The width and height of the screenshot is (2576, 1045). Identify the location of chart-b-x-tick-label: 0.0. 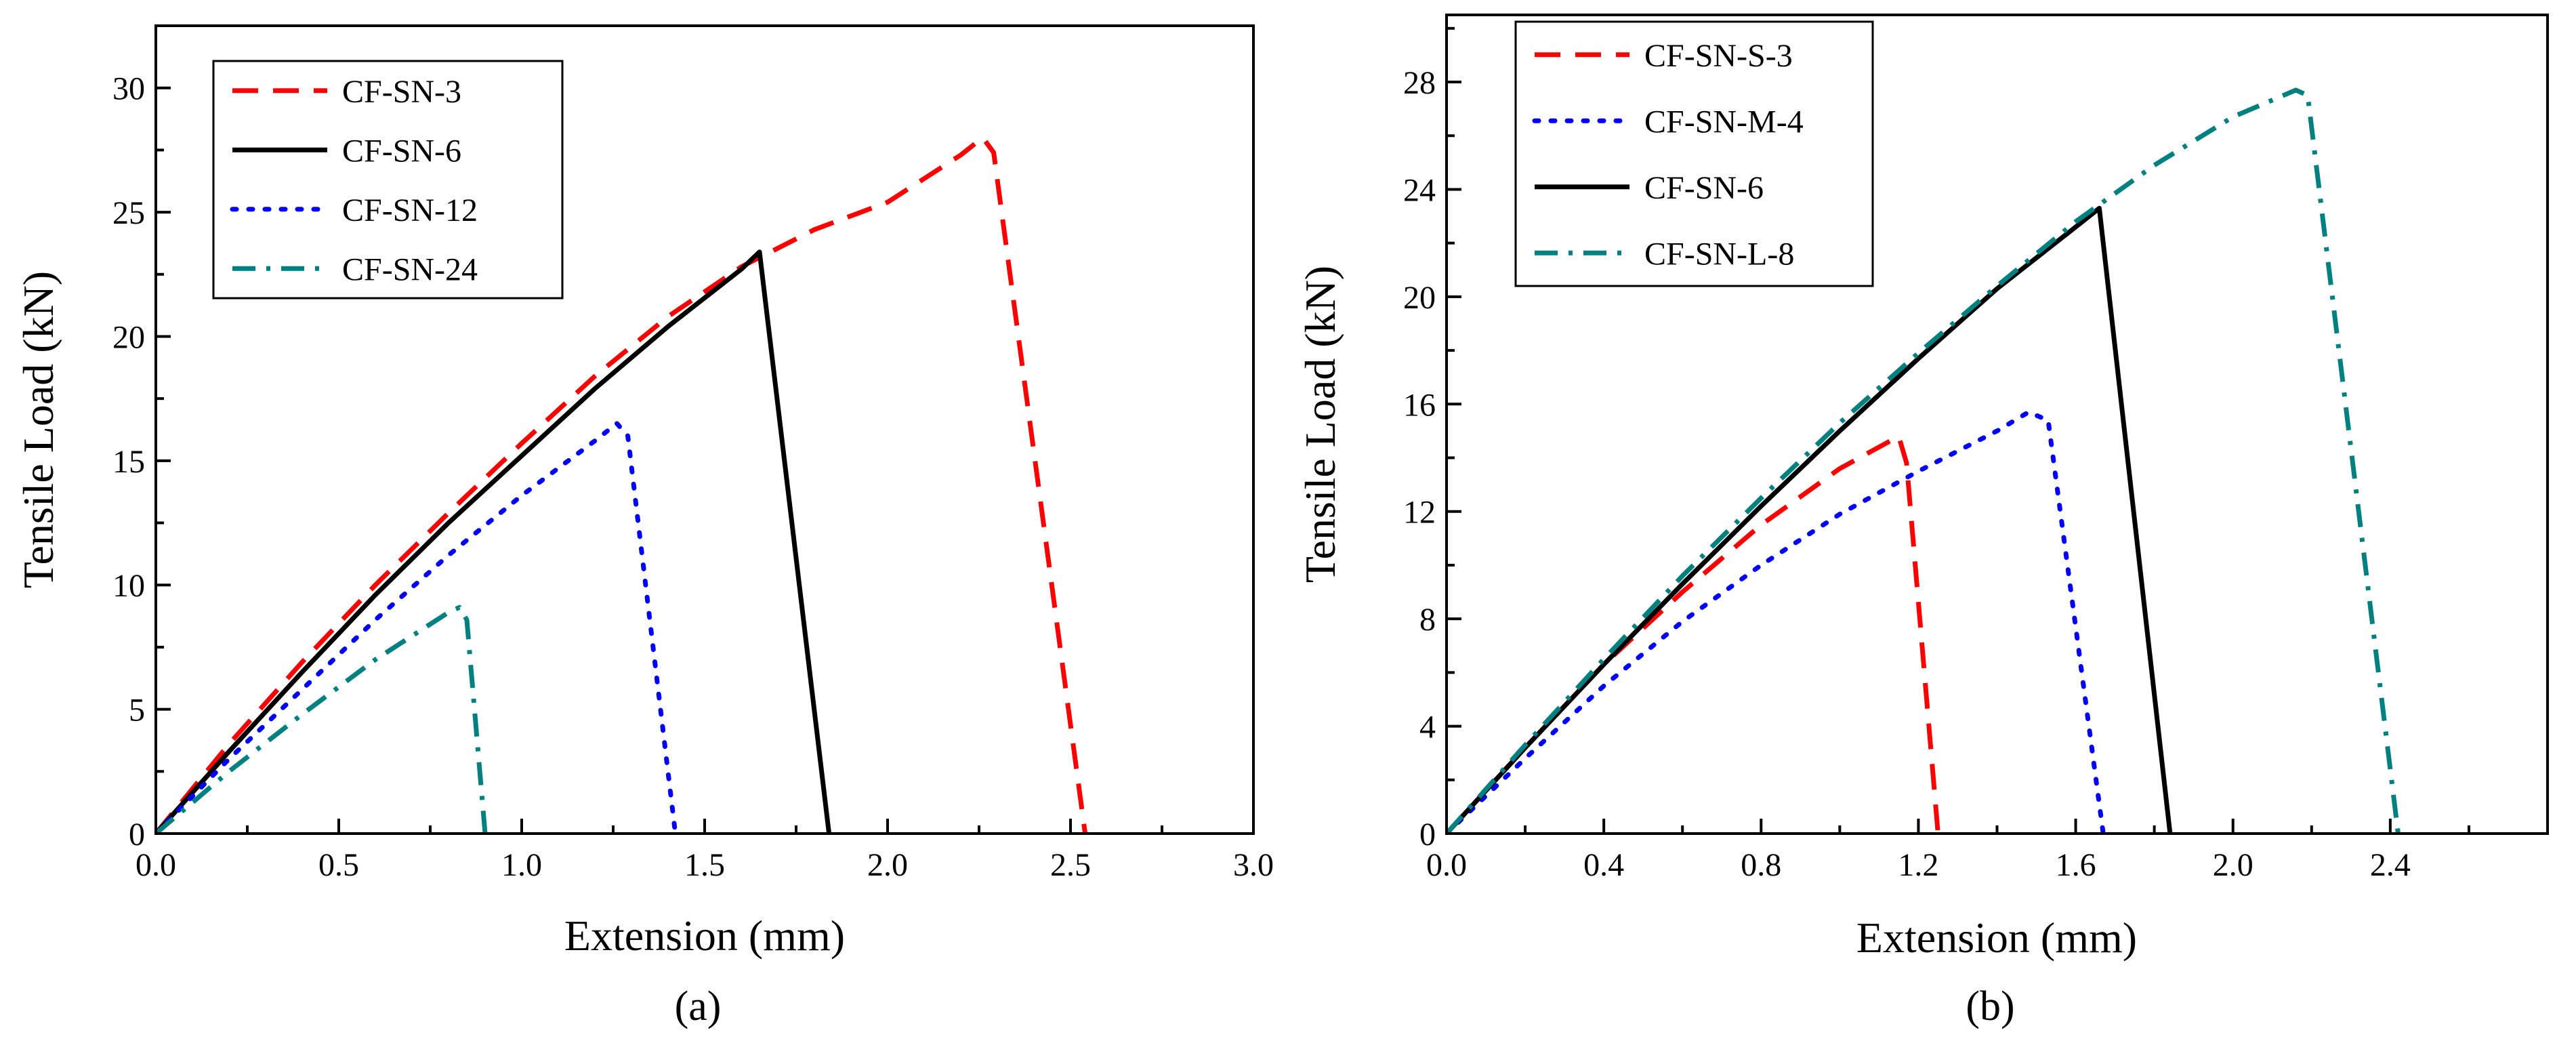
(1446, 865).